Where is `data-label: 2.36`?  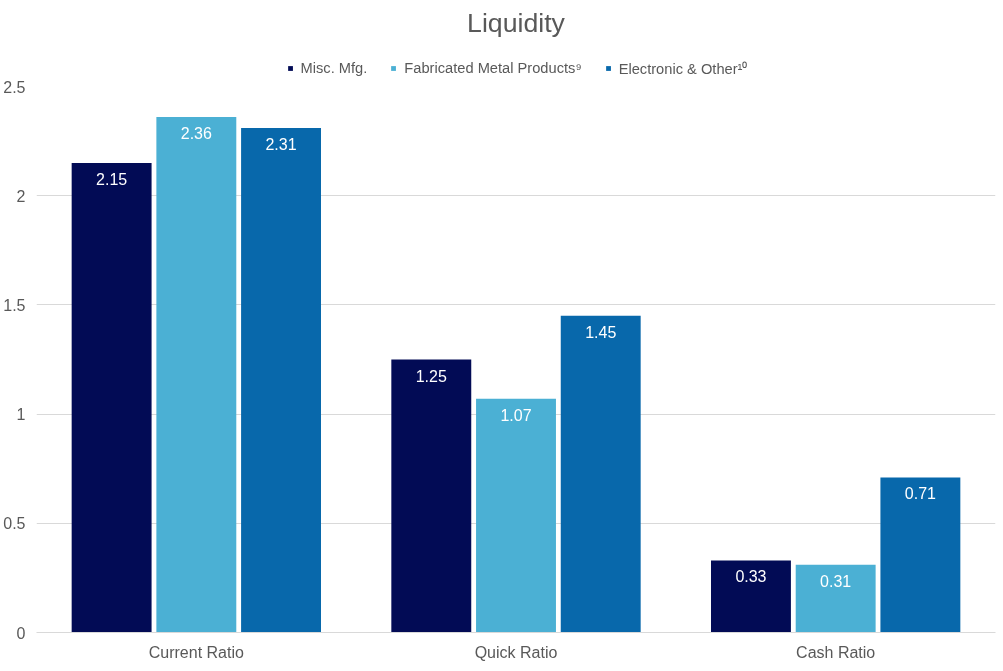
data-label: 2.36 is located at coordinates (196, 134).